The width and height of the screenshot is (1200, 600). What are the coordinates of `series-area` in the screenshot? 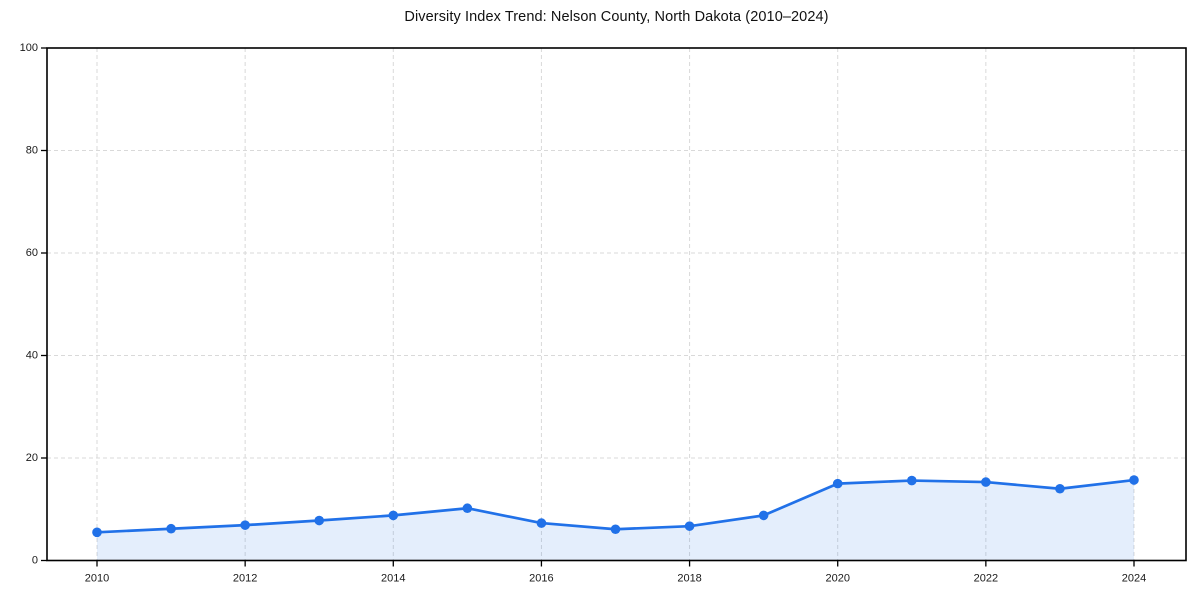 It's located at (615, 520).